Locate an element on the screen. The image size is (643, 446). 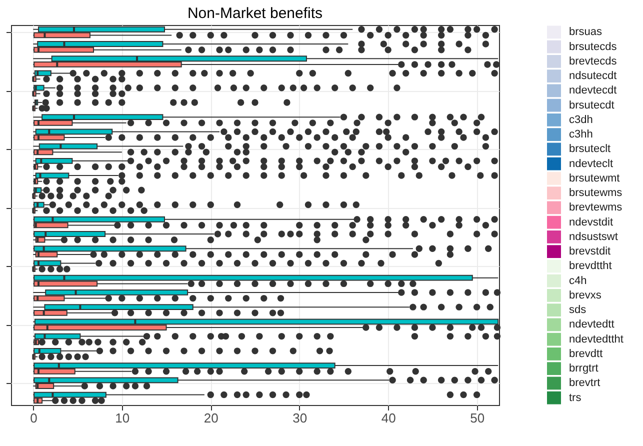
category-label: ndevtecdt is located at coordinates (593, 90).